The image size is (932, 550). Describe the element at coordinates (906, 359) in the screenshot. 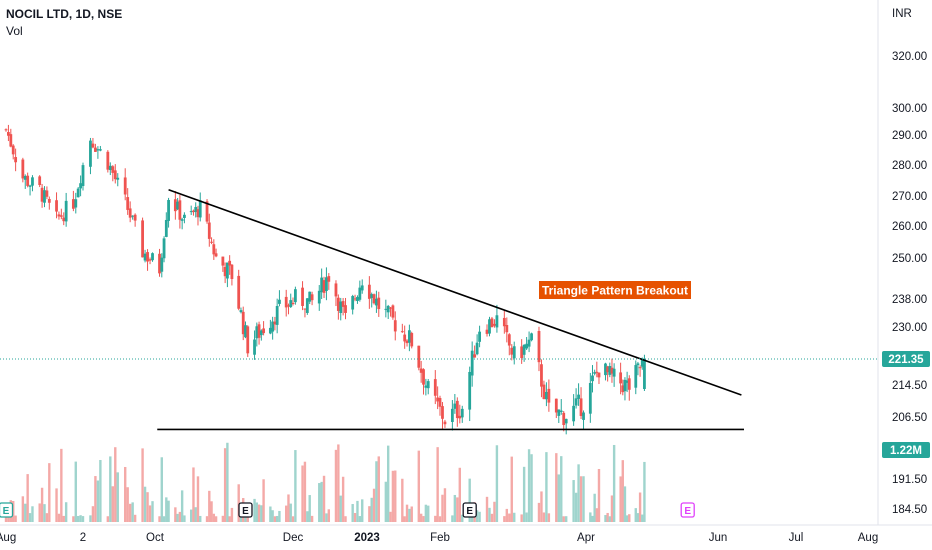

I see `last-price-label: 221.35` at that location.